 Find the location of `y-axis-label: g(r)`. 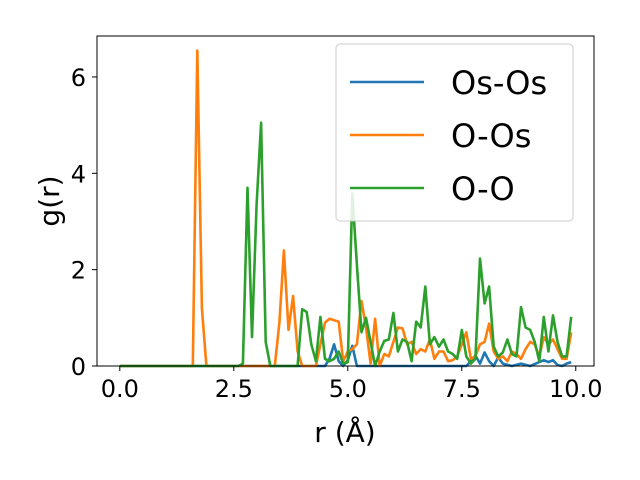

y-axis-label: g(r) is located at coordinates (49, 200).